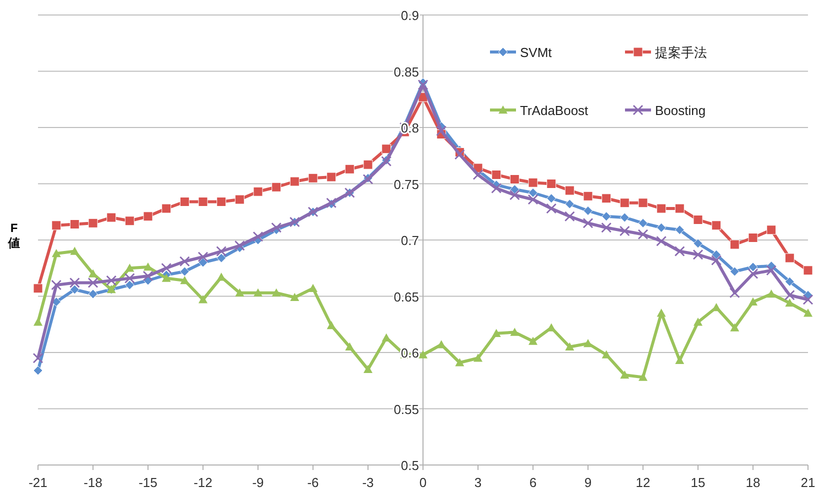  I want to click on x-tick-label: -18, so click(93, 482).